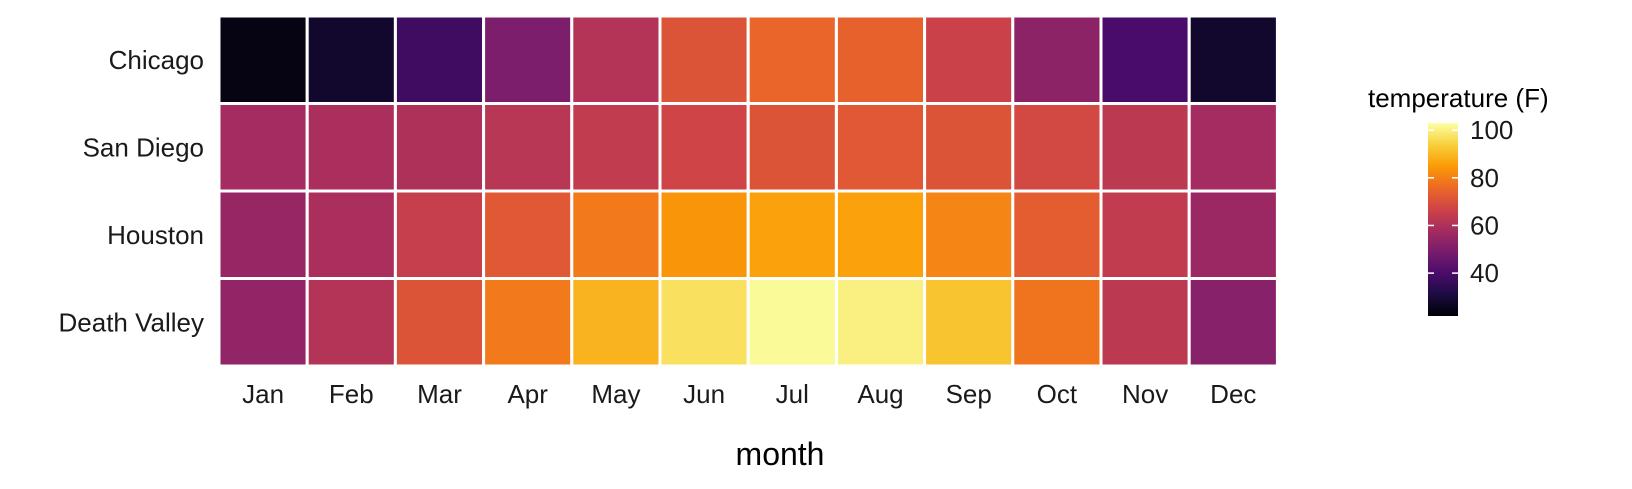  Describe the element at coordinates (351, 147) in the screenshot. I see `heatmap-cell-san-diego-feb` at that location.